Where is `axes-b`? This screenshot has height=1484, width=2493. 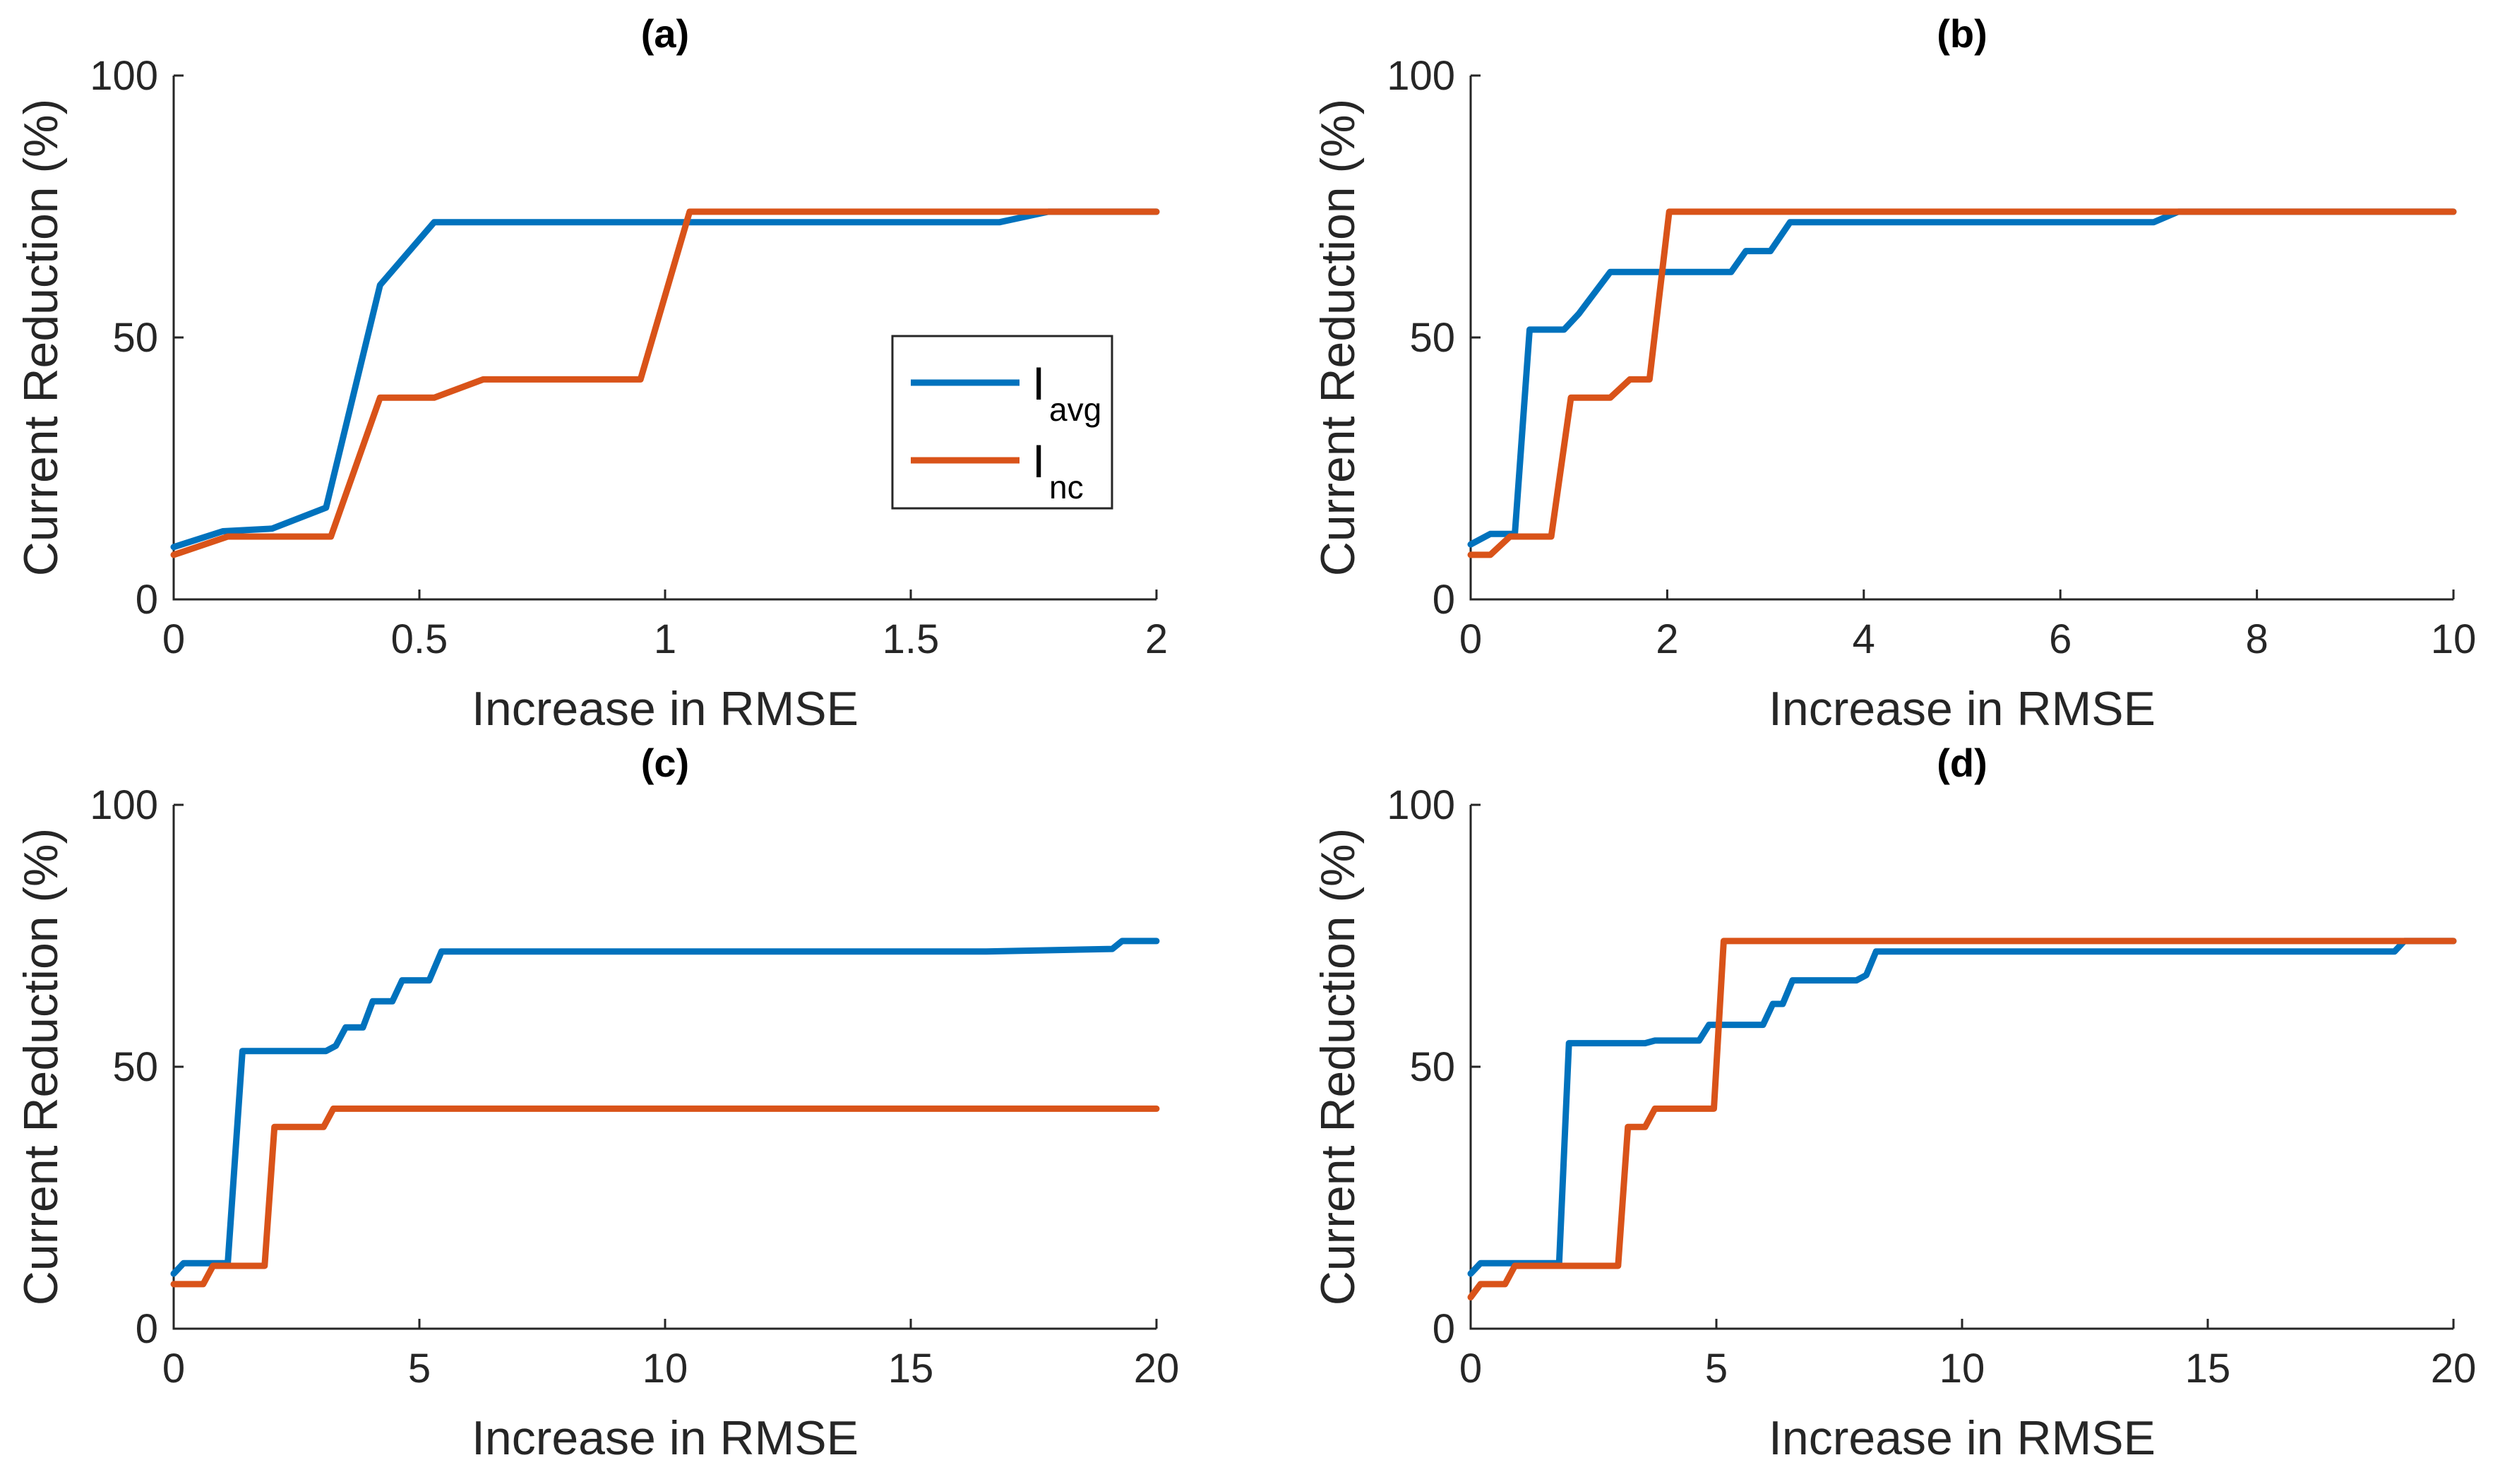 axes-b is located at coordinates (1961, 338).